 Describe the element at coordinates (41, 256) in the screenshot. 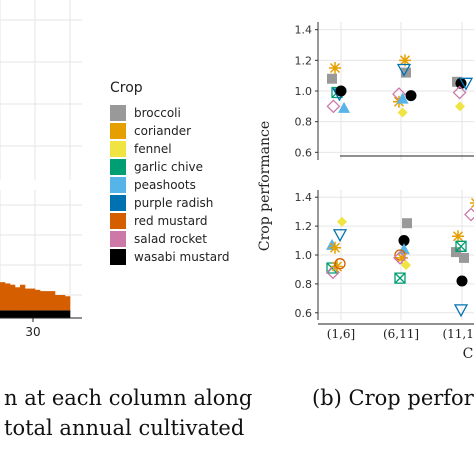

I see `stacked-bar-panel` at that location.